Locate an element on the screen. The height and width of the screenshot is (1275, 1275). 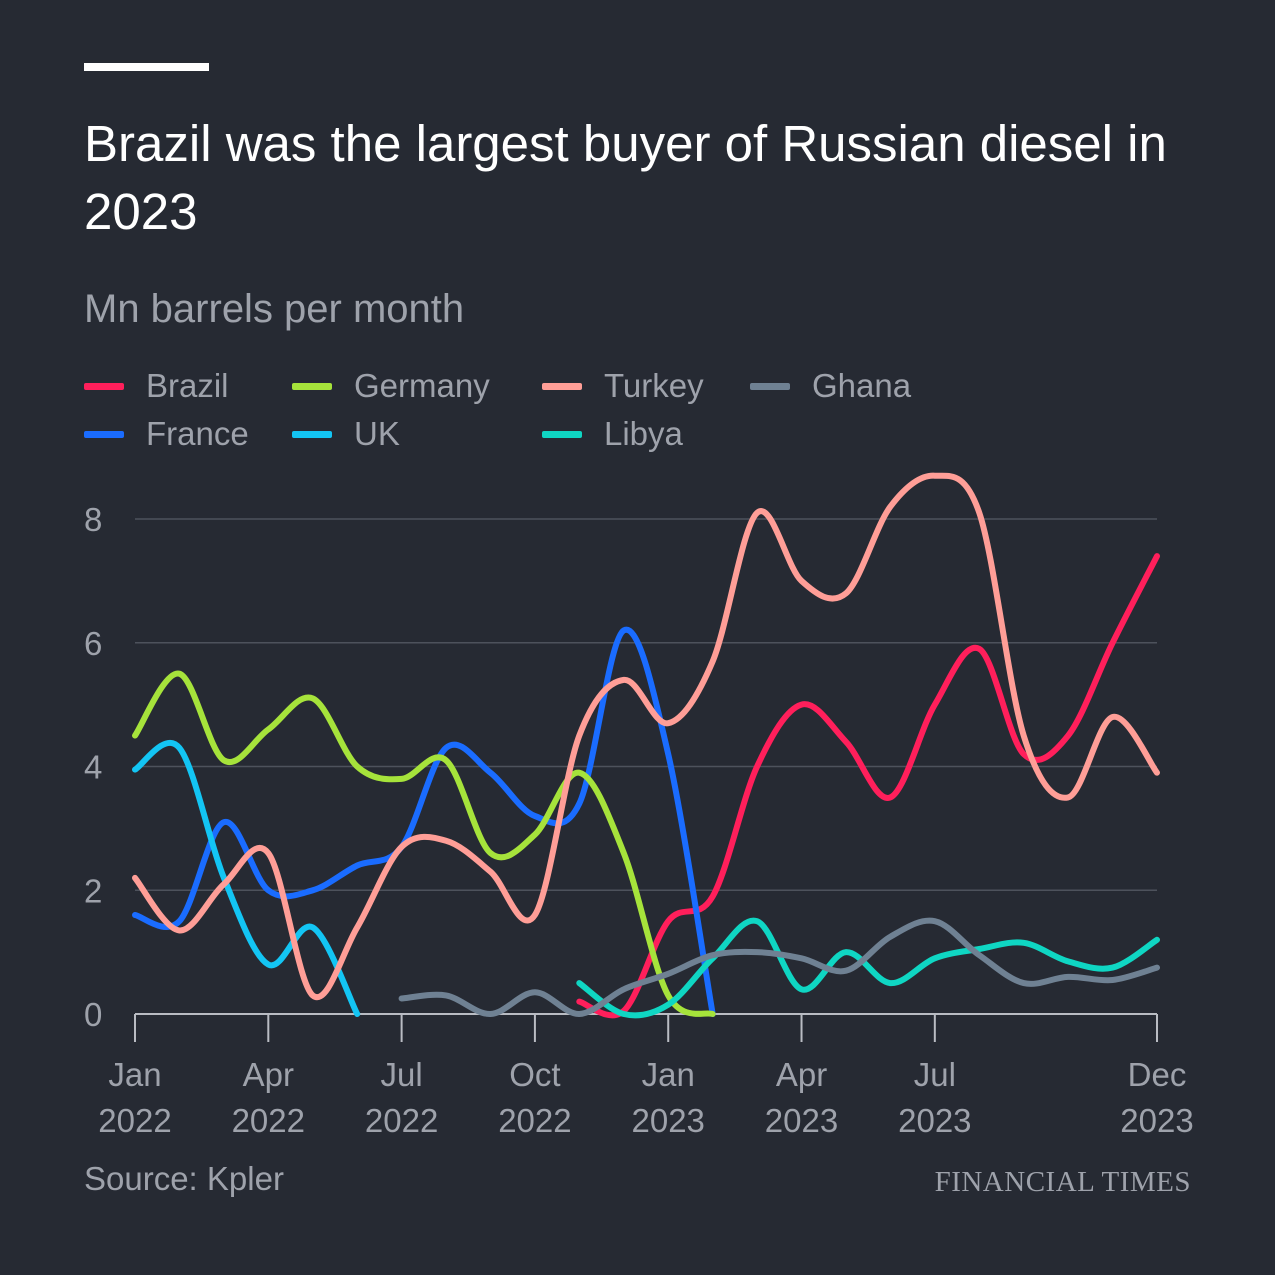
legend-item-uk: UK is located at coordinates (346, 434).